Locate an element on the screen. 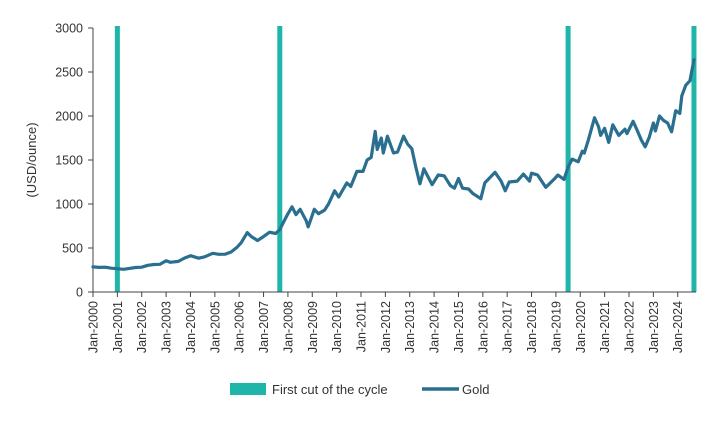 This screenshot has width=726, height=426. y-tick-label-4: 2000 is located at coordinates (69, 117).